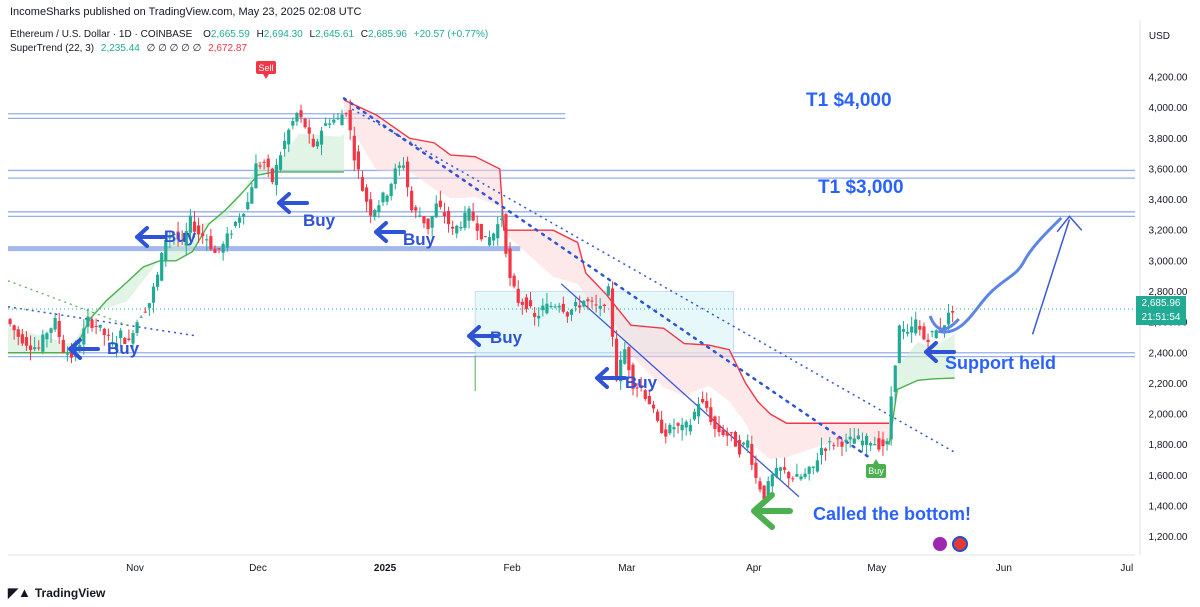  What do you see at coordinates (1168, 200) in the screenshot?
I see `y-tick-label: 3,400.00` at bounding box center [1168, 200].